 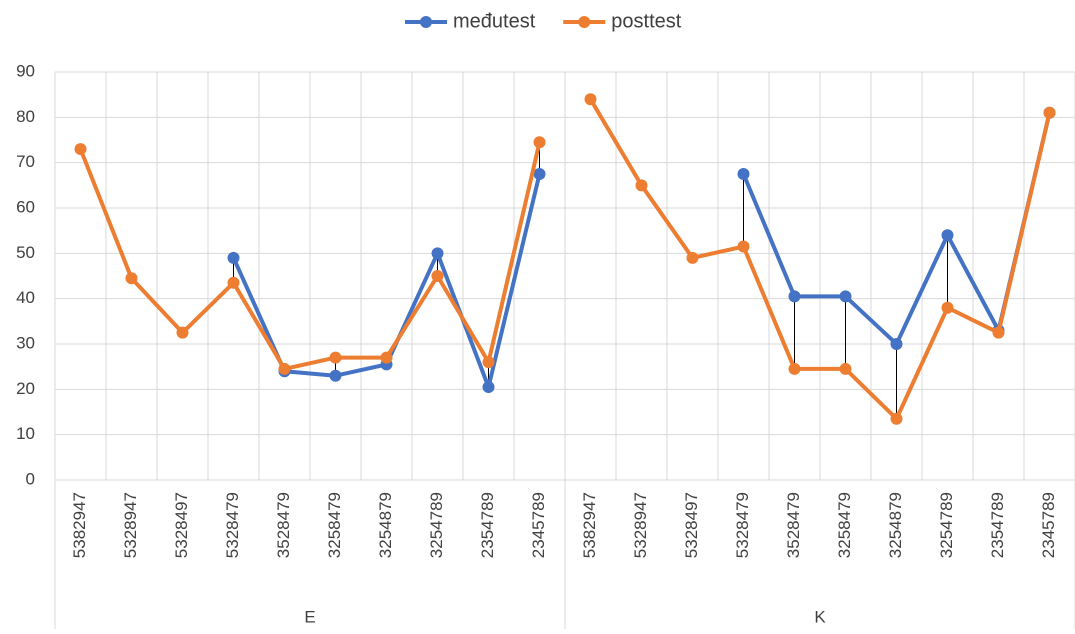 I want to click on y-tick-label: 70, so click(x=25, y=161).